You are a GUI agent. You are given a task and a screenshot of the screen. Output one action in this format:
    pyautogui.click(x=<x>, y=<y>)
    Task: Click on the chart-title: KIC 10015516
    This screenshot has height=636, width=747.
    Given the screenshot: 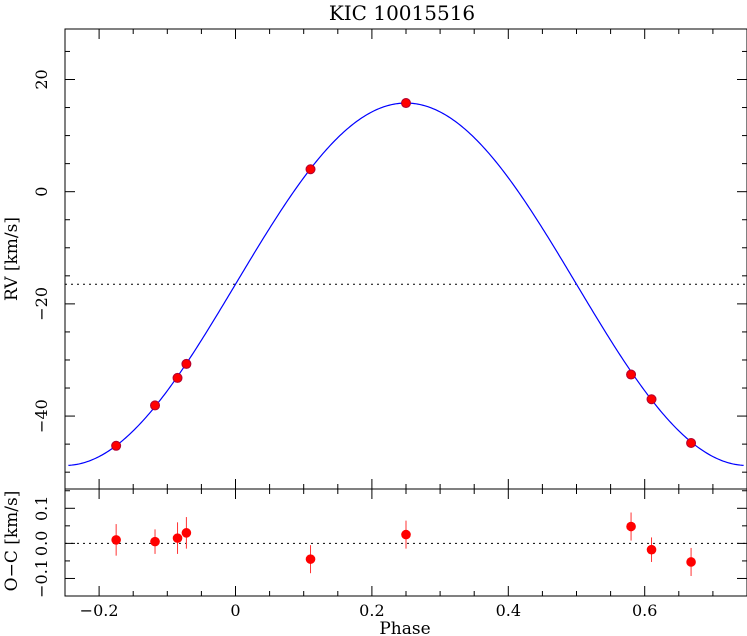 What is the action you would take?
    pyautogui.click(x=402, y=13)
    